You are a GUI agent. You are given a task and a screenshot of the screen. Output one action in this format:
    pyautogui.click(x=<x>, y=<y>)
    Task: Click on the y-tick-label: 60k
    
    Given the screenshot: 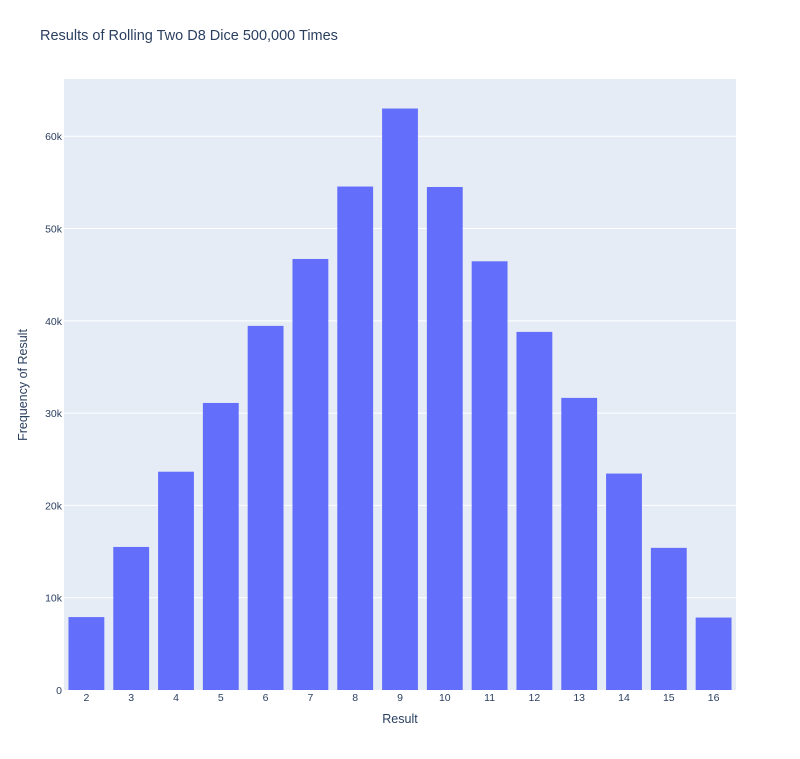 What is the action you would take?
    pyautogui.click(x=54, y=137)
    